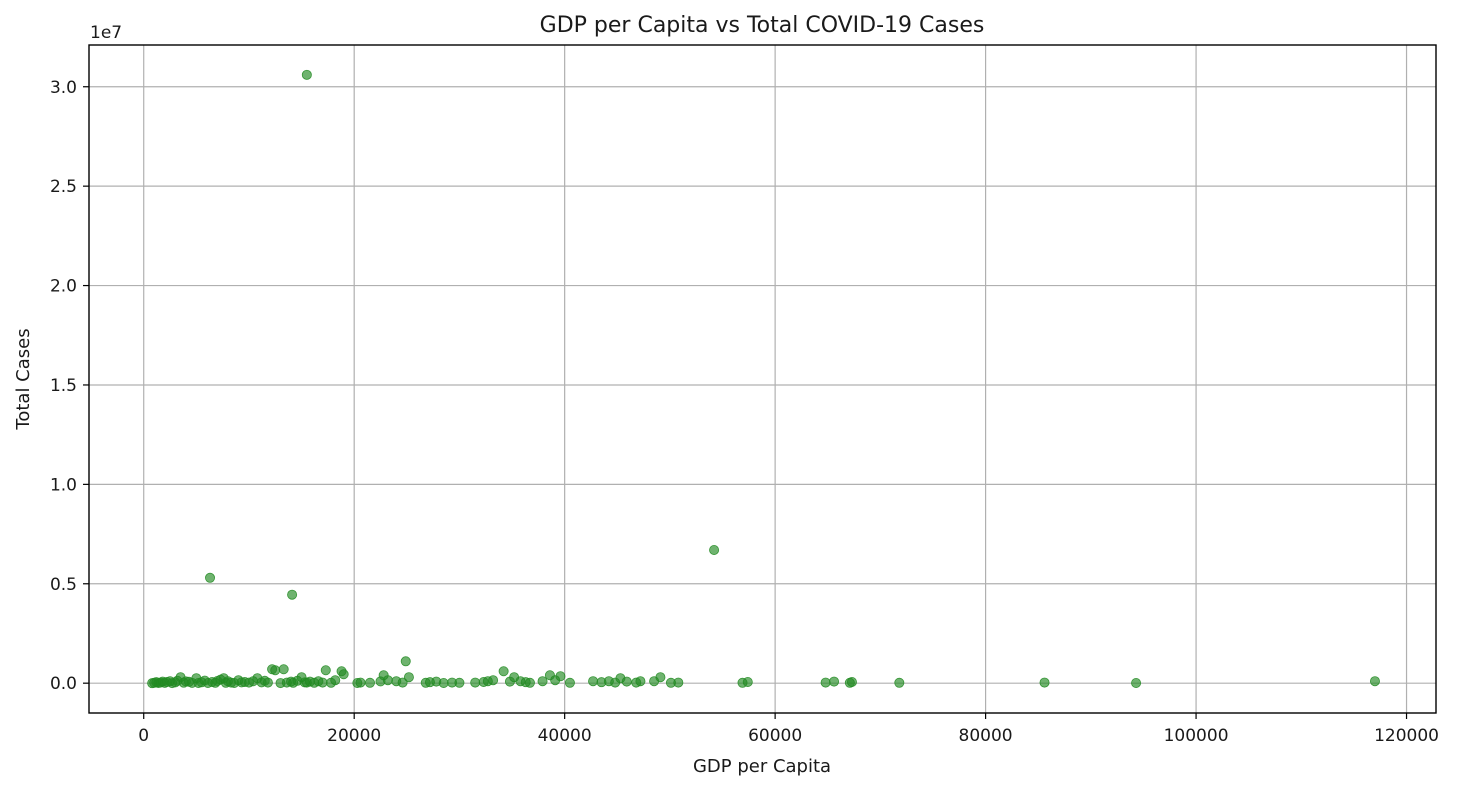  I want to click on x-axis-label: GDP per Capita, so click(762, 766).